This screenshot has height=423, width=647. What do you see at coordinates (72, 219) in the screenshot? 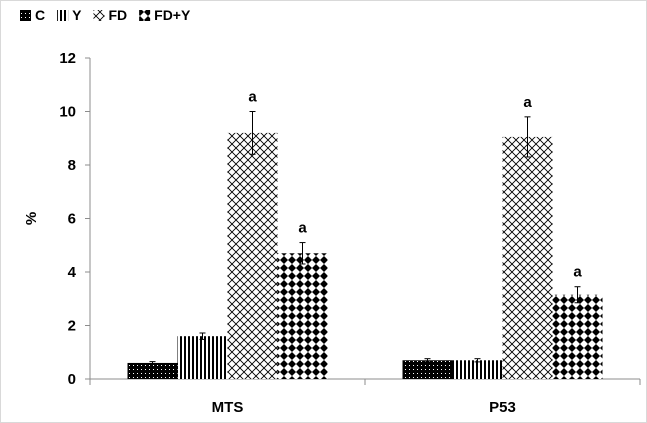
I see `y-tick-label: 6` at bounding box center [72, 219].